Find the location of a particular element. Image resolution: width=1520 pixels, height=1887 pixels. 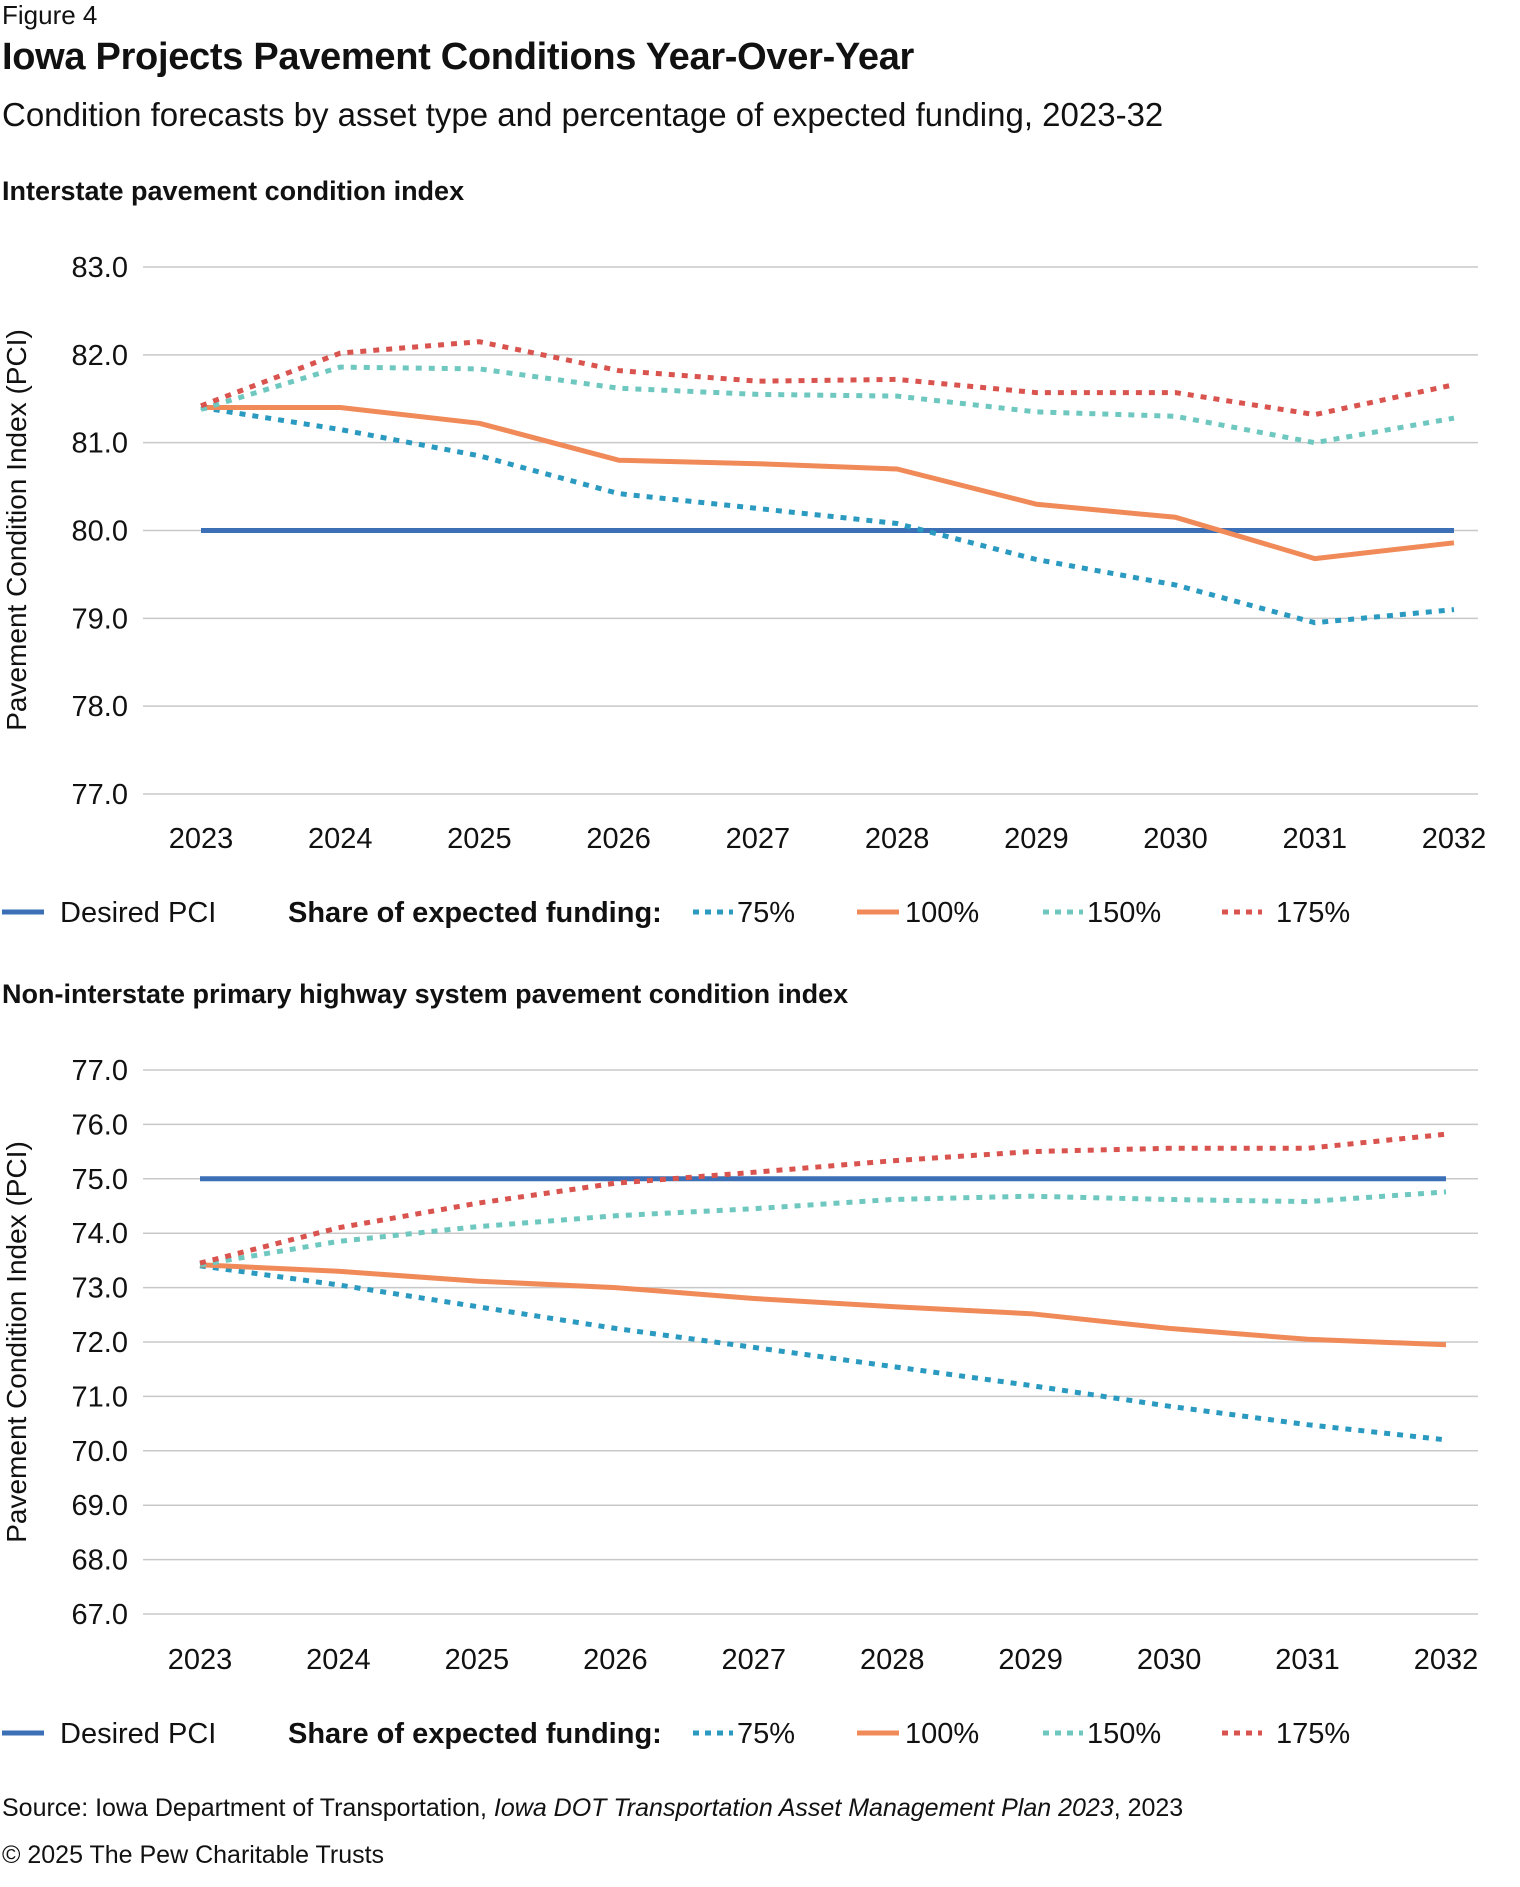

non-interstate-y-tick-label: 75.0 is located at coordinates (100, 1180).